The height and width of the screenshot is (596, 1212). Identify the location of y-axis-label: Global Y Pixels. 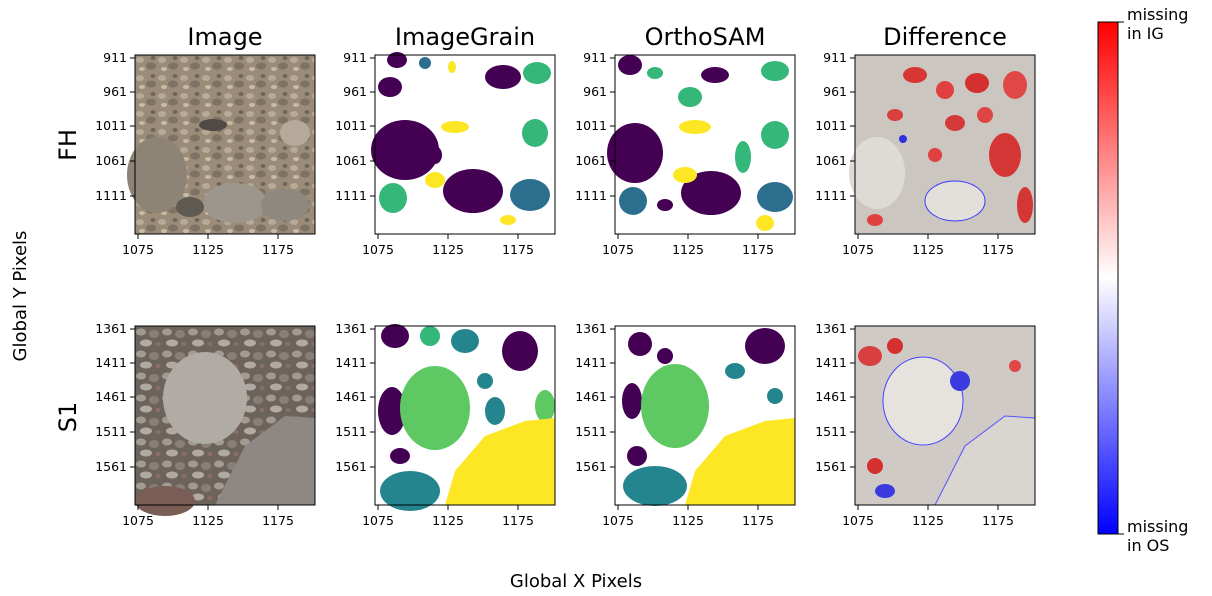
(20, 296).